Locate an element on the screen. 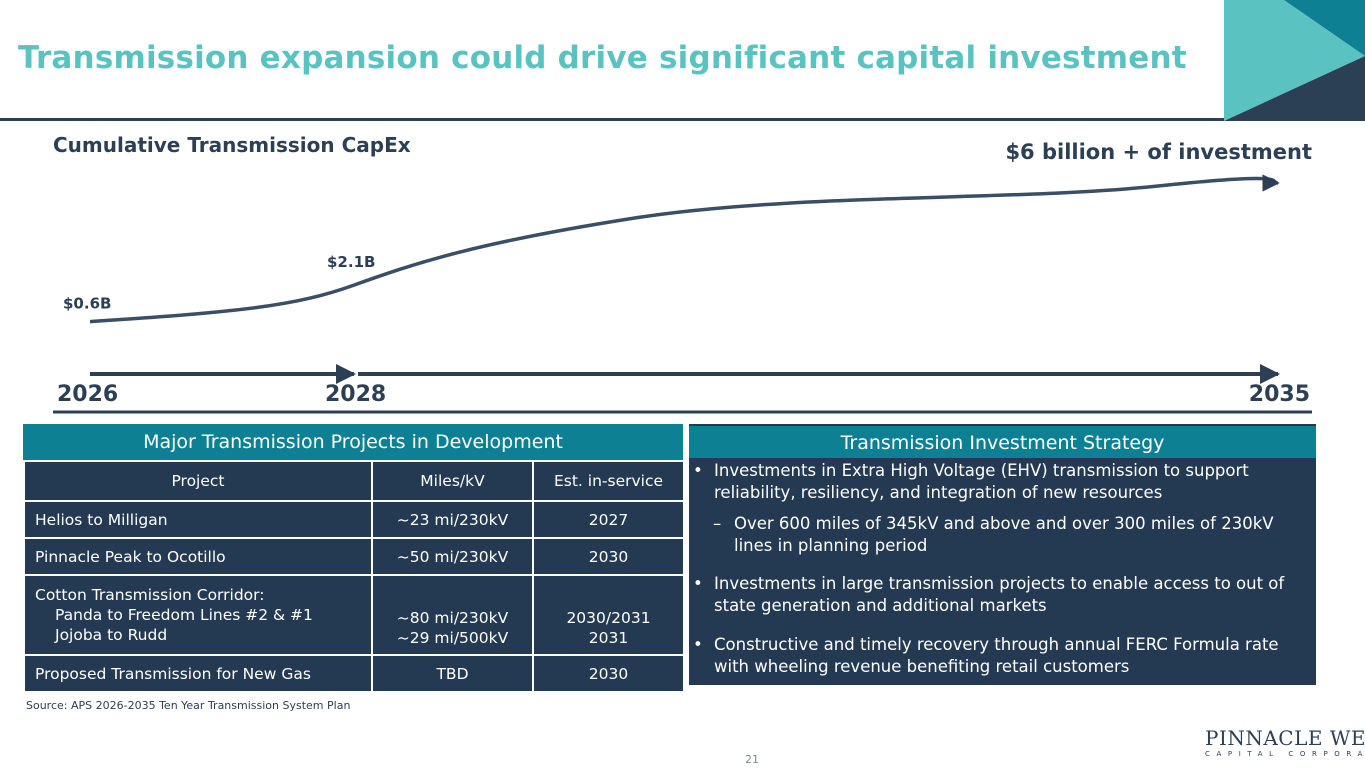 The width and height of the screenshot is (1365, 768). project-miles: TBD is located at coordinates (452, 673).